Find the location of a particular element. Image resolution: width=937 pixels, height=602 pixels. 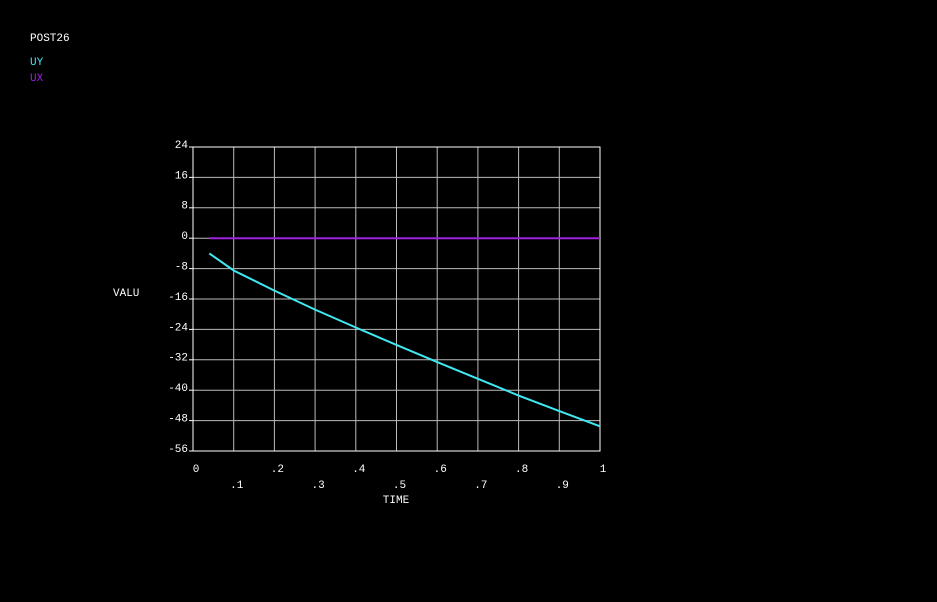

x-tick-label: .7 is located at coordinates (480, 486).